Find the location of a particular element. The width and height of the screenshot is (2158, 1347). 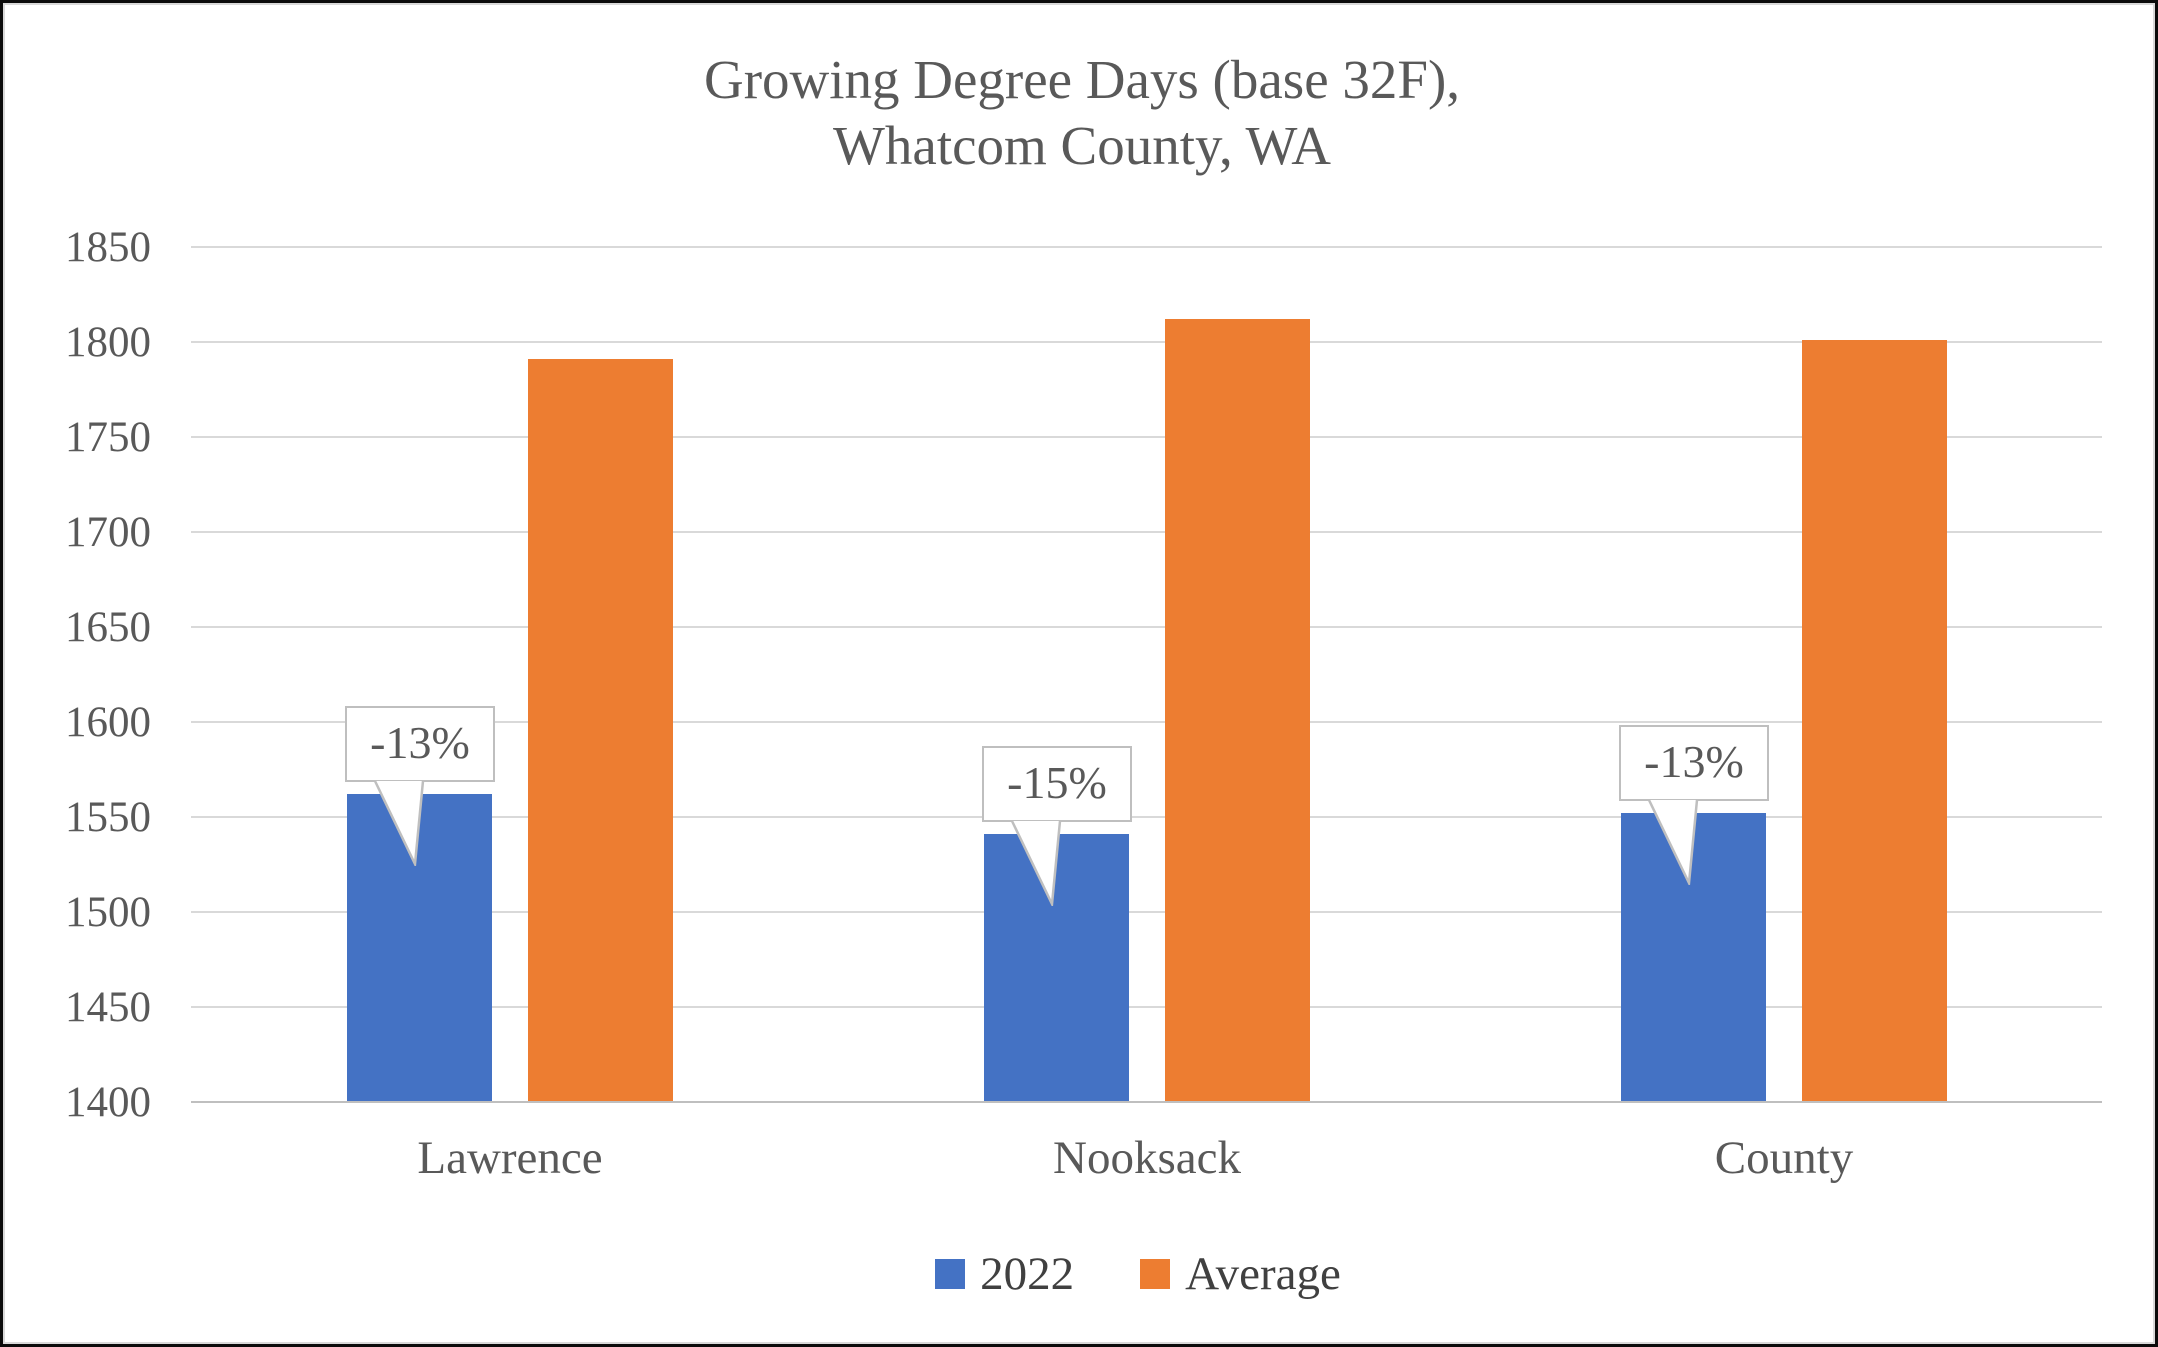

bar-average-county is located at coordinates (1874, 720).